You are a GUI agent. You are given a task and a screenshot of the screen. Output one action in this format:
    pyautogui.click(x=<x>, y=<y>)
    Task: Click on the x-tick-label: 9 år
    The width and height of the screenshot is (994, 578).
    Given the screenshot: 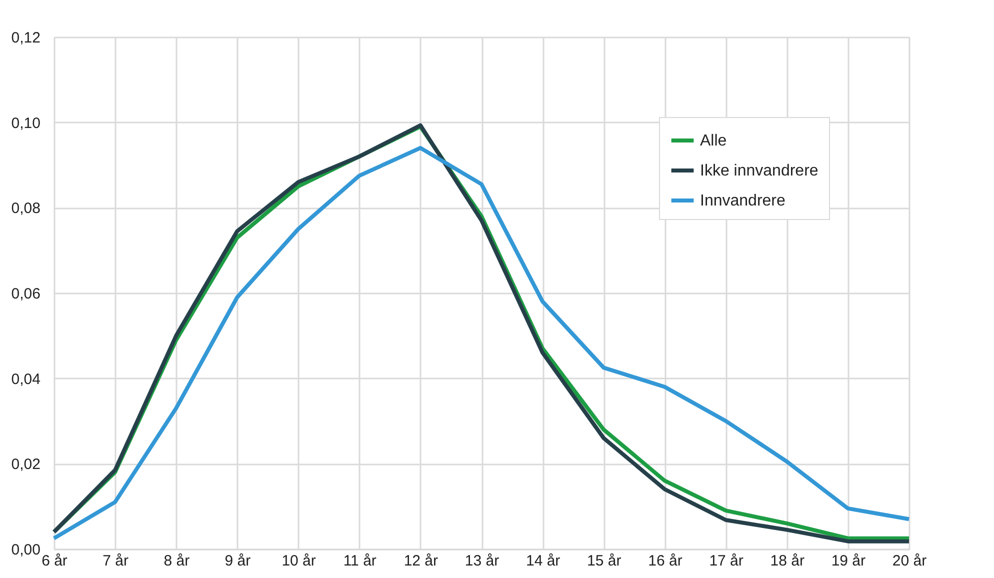 What is the action you would take?
    pyautogui.click(x=237, y=561)
    